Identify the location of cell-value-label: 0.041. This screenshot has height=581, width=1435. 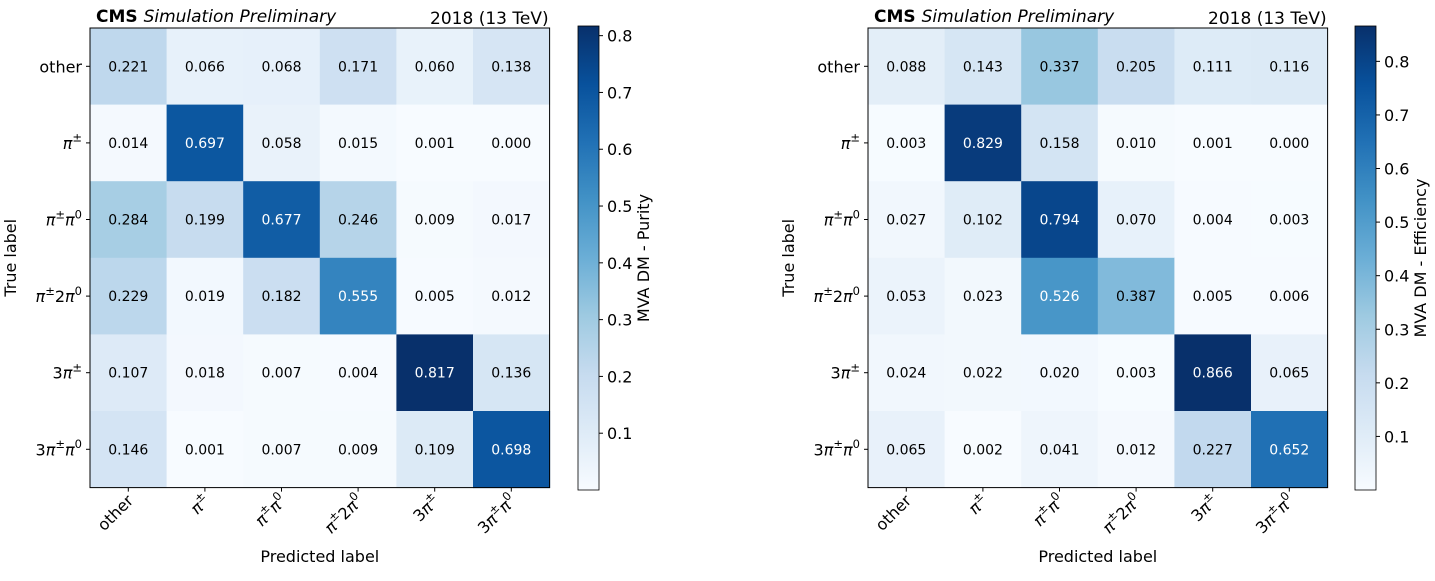
(1059, 450).